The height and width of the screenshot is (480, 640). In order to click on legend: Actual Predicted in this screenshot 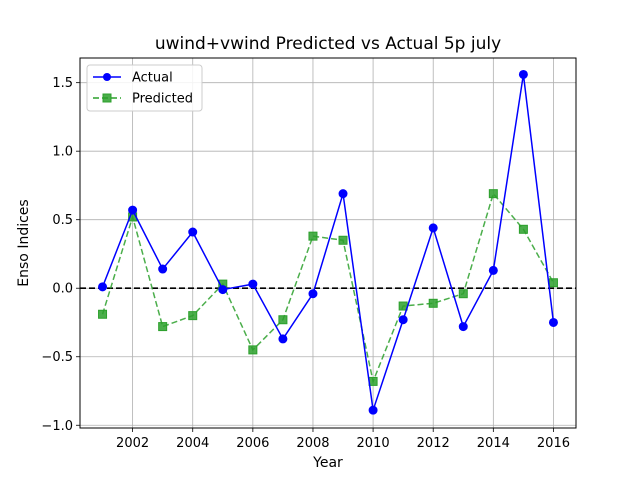, I will do `click(144, 88)`.